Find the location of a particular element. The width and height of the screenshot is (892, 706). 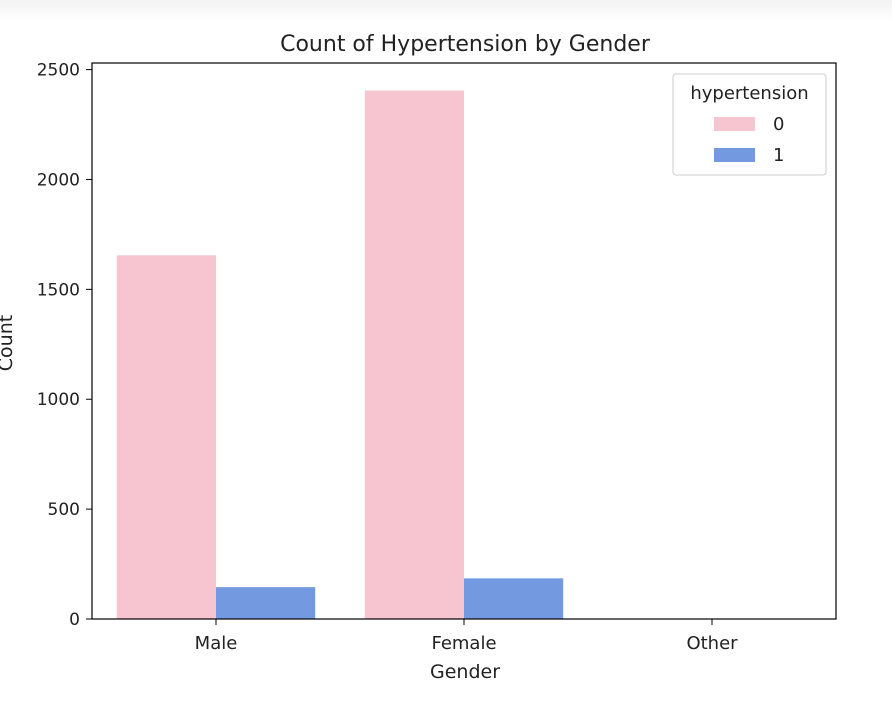

window-top-bar is located at coordinates (446, 11).